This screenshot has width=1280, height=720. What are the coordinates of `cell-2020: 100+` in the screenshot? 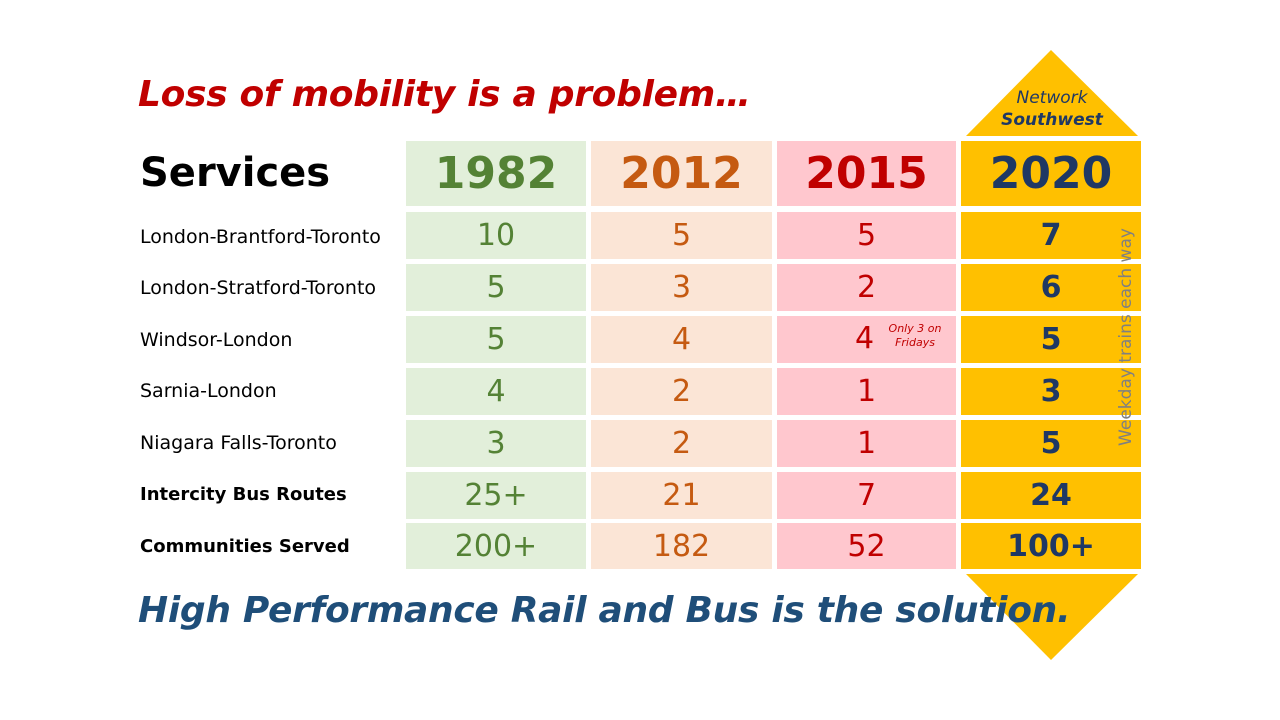 It's located at (1051, 546).